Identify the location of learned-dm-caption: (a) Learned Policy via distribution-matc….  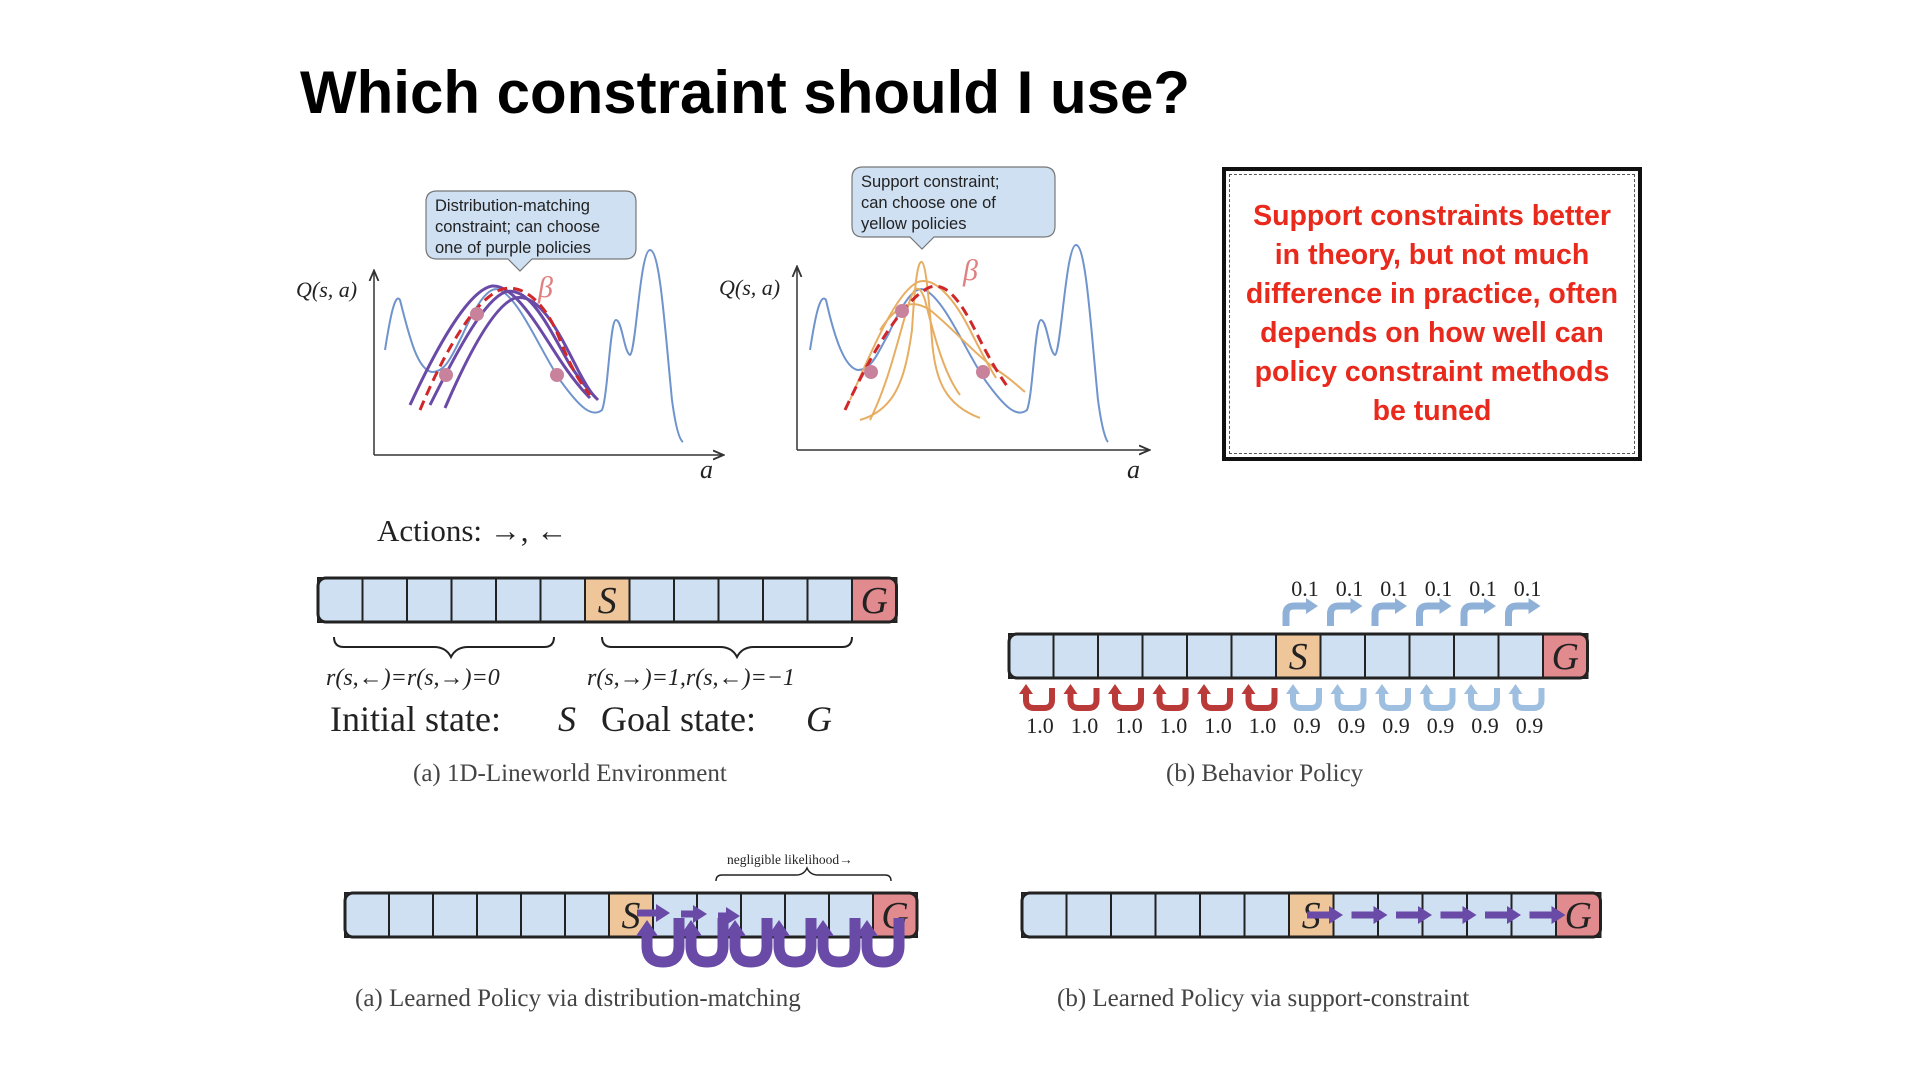
(578, 998).